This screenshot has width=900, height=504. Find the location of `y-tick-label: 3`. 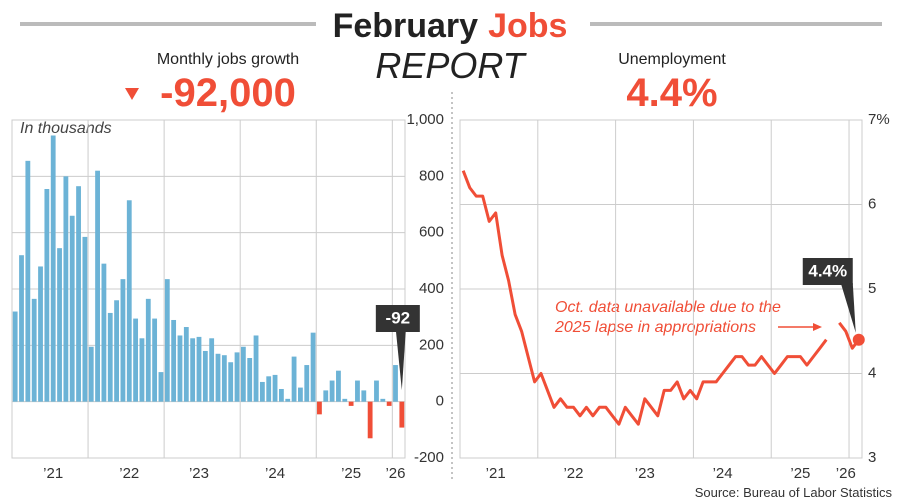

y-tick-label: 3 is located at coordinates (872, 457).